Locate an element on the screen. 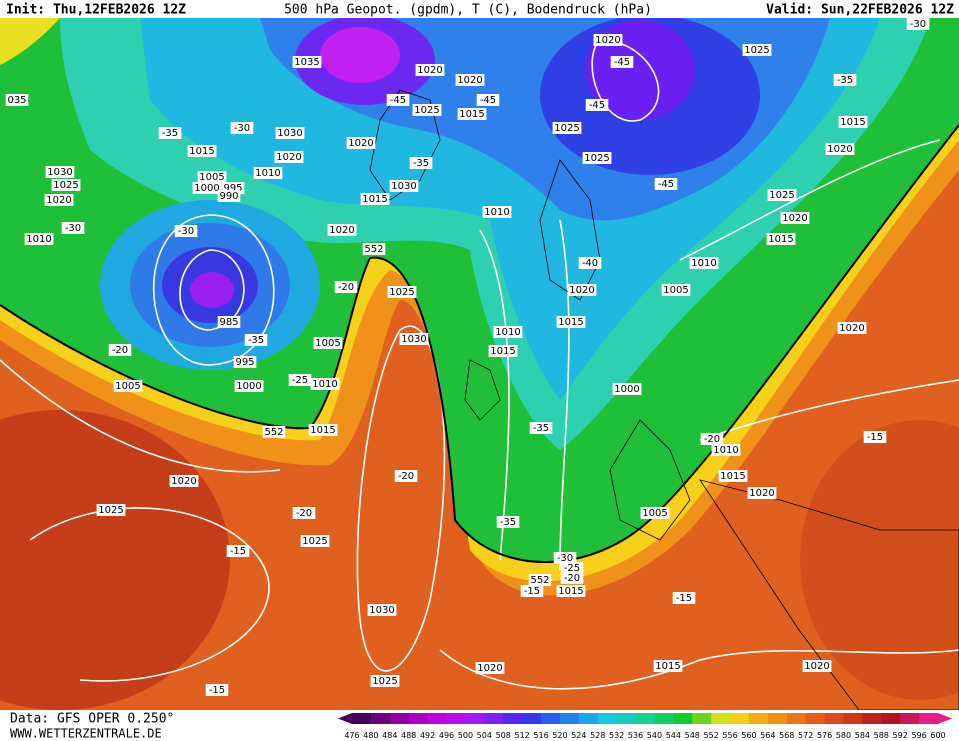  contour-label: 1030 is located at coordinates (289, 133).